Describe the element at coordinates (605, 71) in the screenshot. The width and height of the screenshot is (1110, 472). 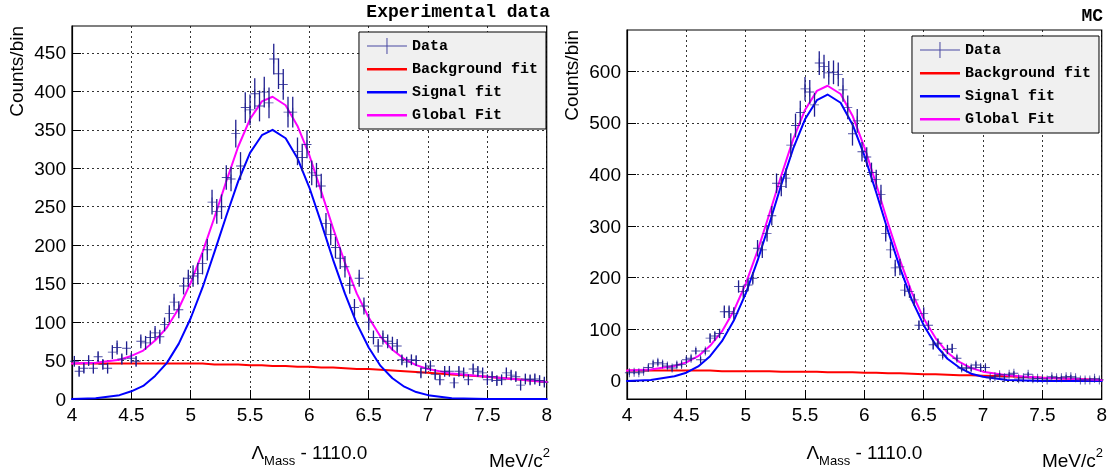
I see `y-tick-label: 600` at that location.